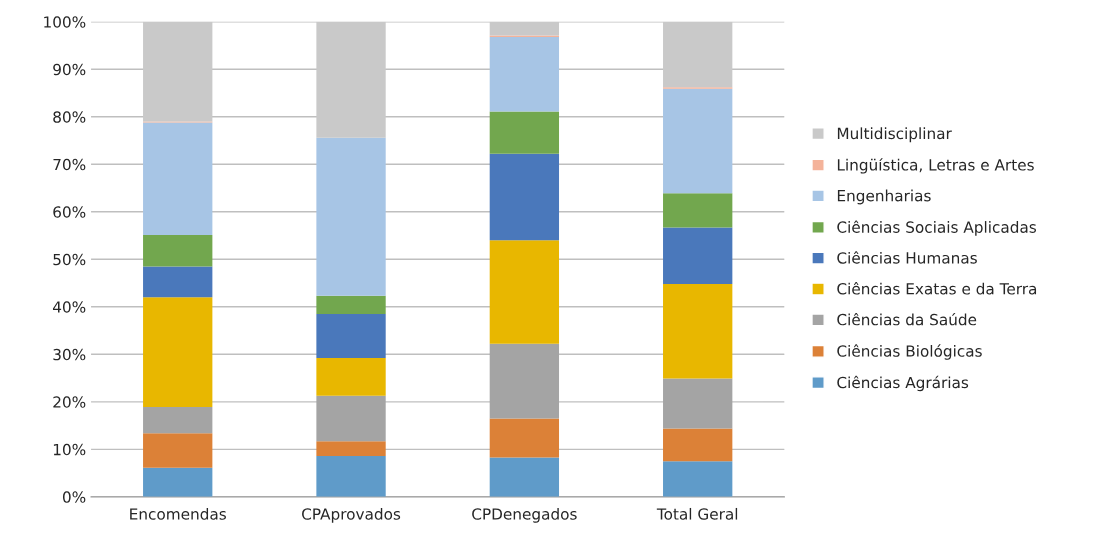  I want to click on legend-label: Ciências Agrárias, so click(903, 383).